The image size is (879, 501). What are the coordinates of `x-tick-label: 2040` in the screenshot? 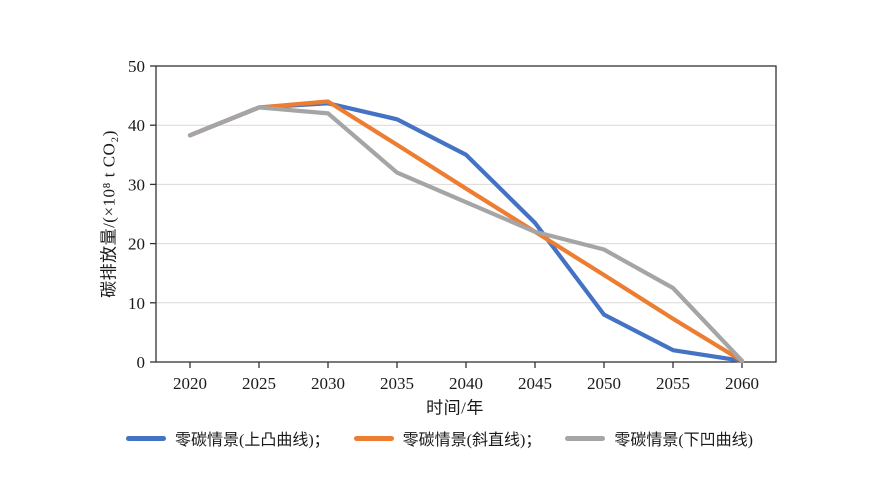 It's located at (466, 383).